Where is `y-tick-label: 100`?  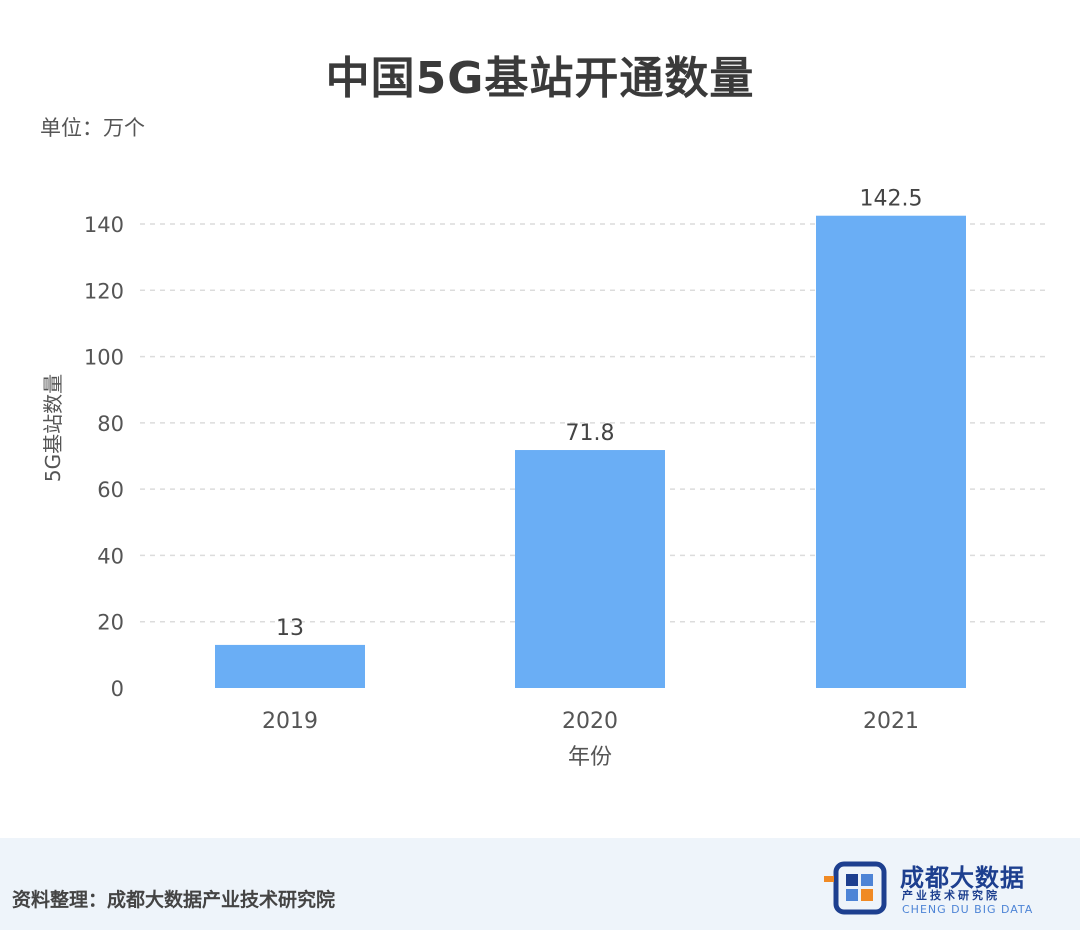 y-tick-label: 100 is located at coordinates (104, 358).